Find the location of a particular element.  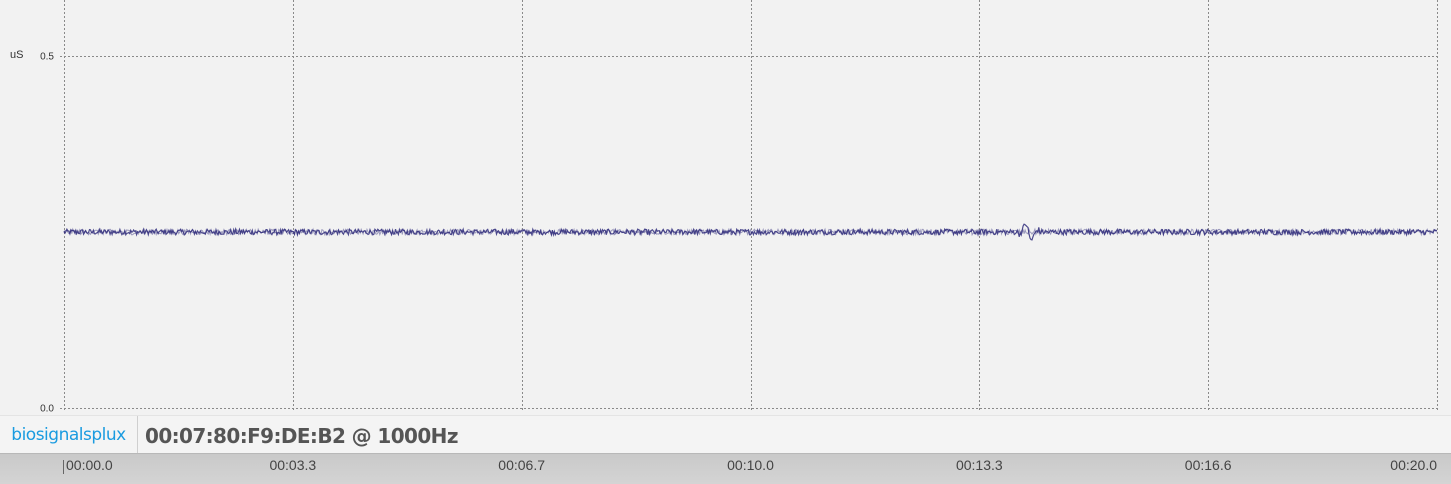

signal-trace is located at coordinates (750, 232).